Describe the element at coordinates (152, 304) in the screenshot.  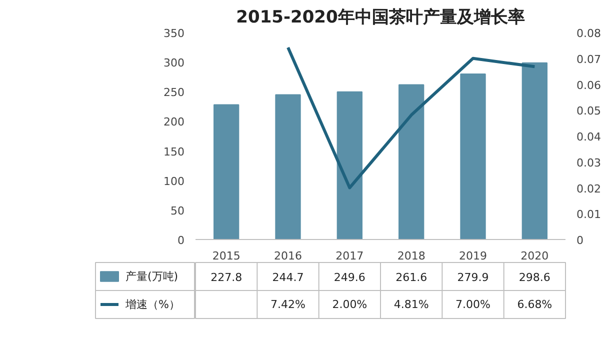
I see `legend-label: 增速（%）` at that location.